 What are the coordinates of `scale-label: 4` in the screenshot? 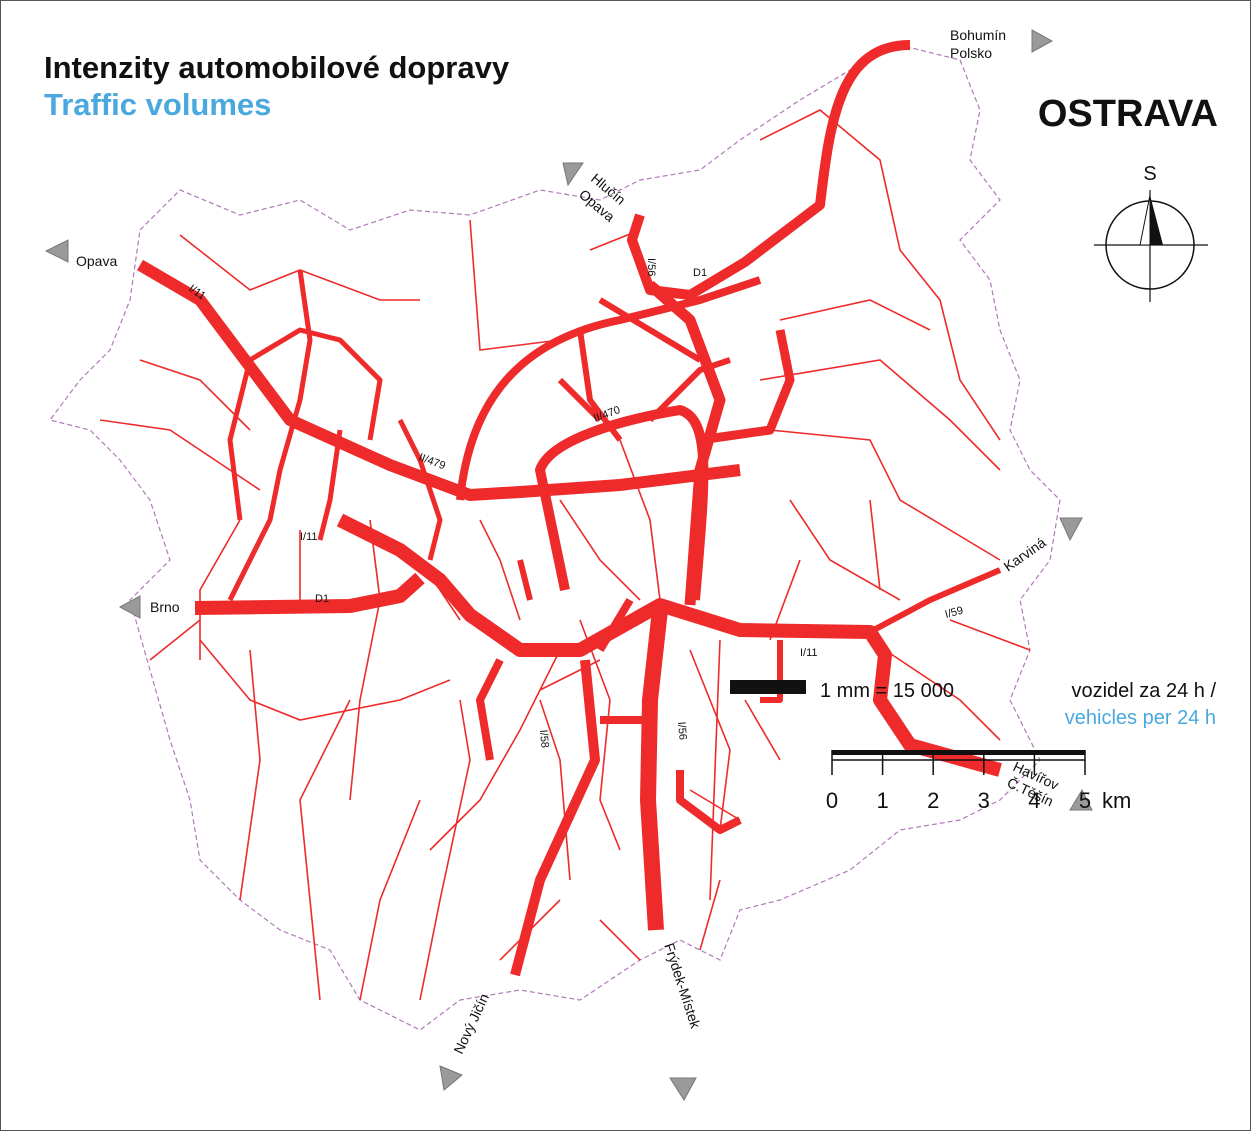 It's located at (1034, 800).